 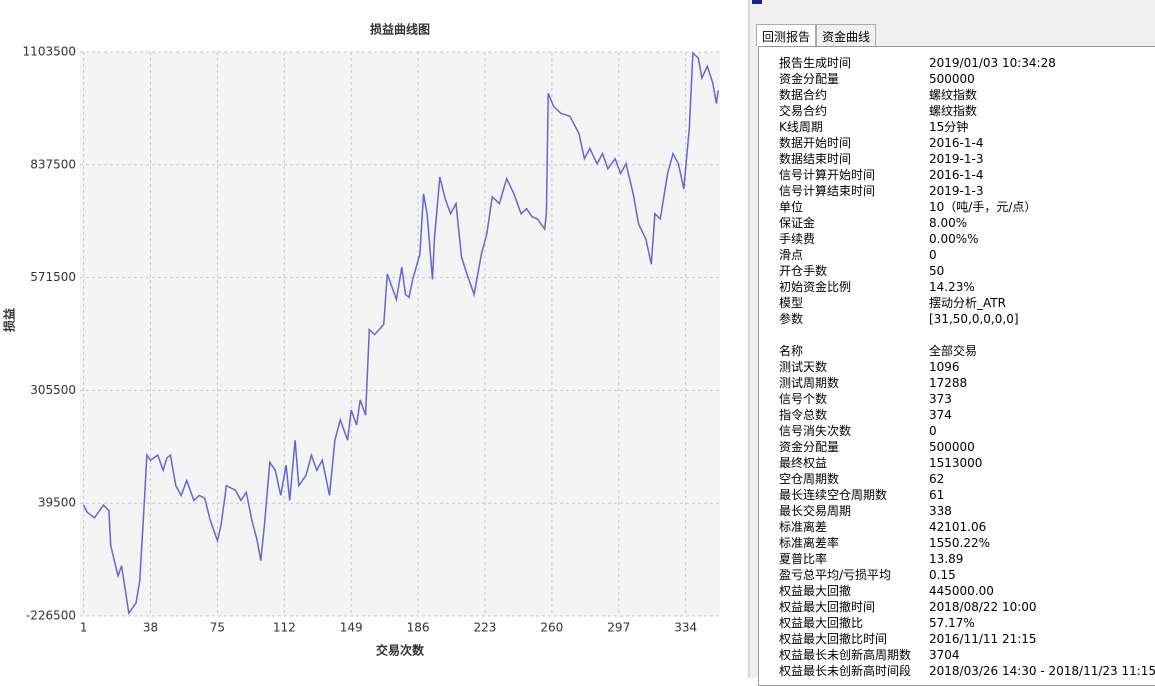 What do you see at coordinates (992, 63) in the screenshot?
I see `report-value: 2019/01/03 10:34:28` at bounding box center [992, 63].